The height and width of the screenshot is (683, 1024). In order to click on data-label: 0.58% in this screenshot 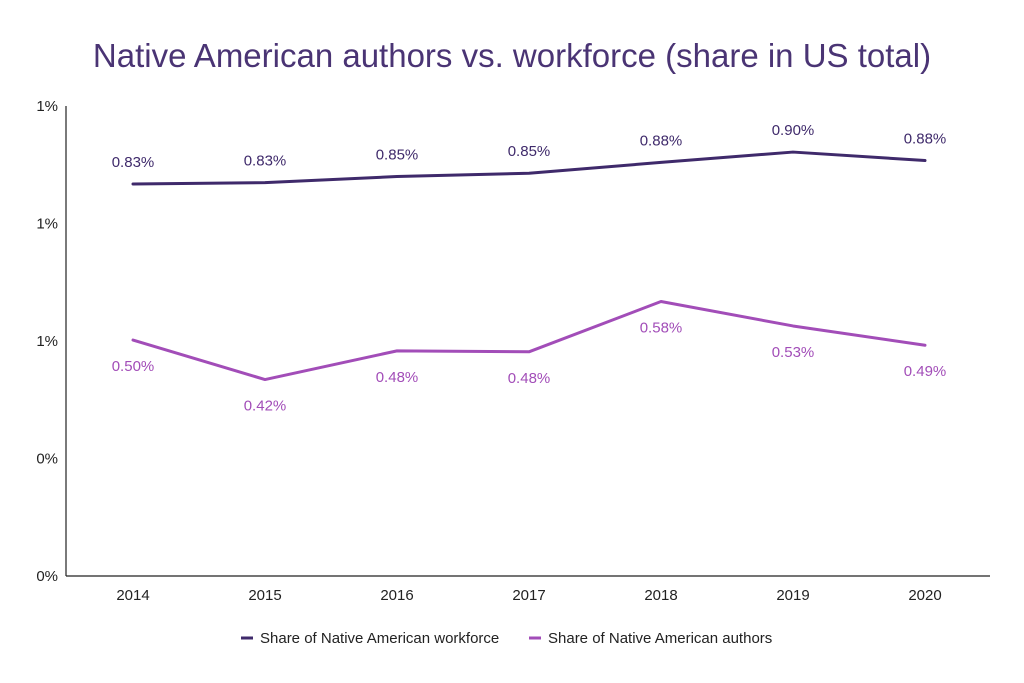, I will do `click(661, 328)`.